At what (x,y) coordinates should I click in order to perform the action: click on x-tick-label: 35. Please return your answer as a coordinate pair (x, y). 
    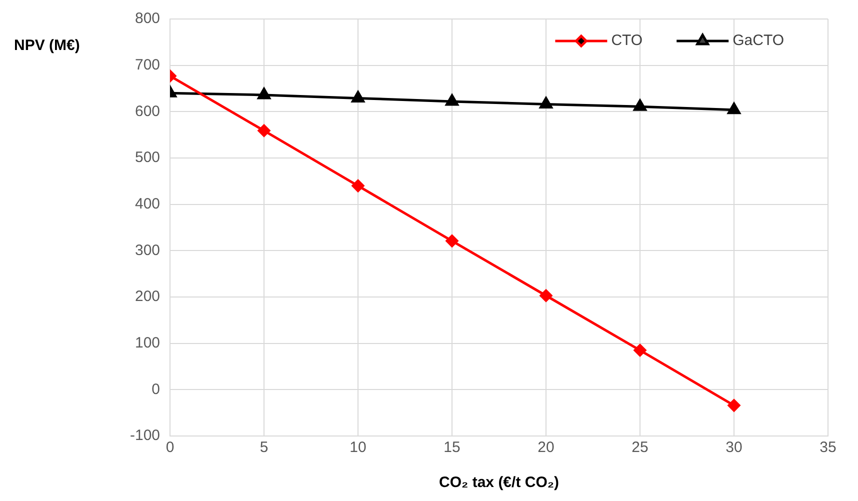
    Looking at the image, I should click on (828, 447).